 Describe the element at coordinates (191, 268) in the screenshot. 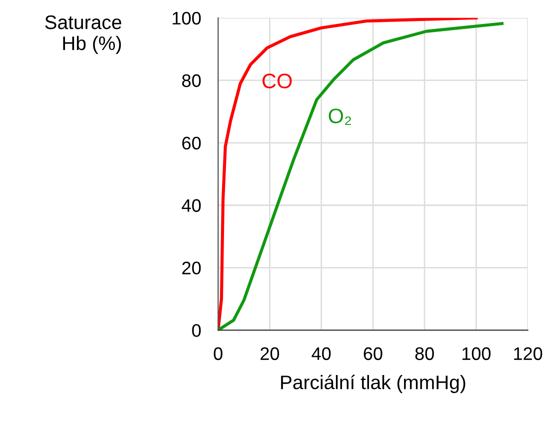

I see `y-tick-label: 20` at that location.